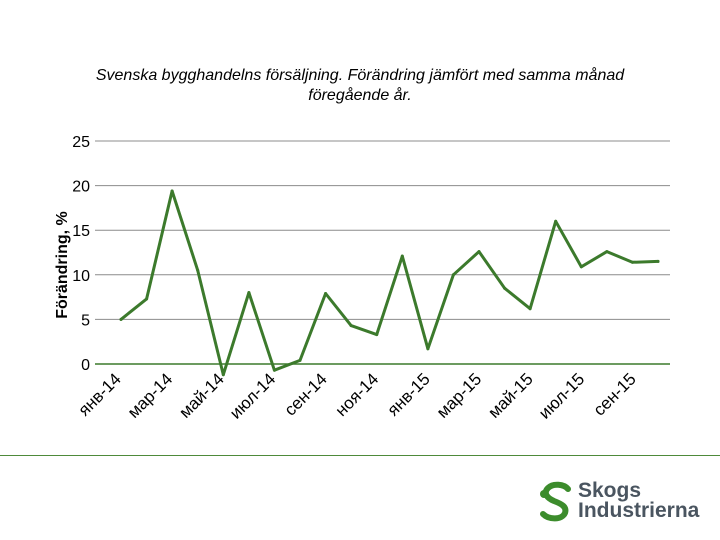  What do you see at coordinates (510, 395) in the screenshot?
I see `x-tick-label: май-15` at bounding box center [510, 395].